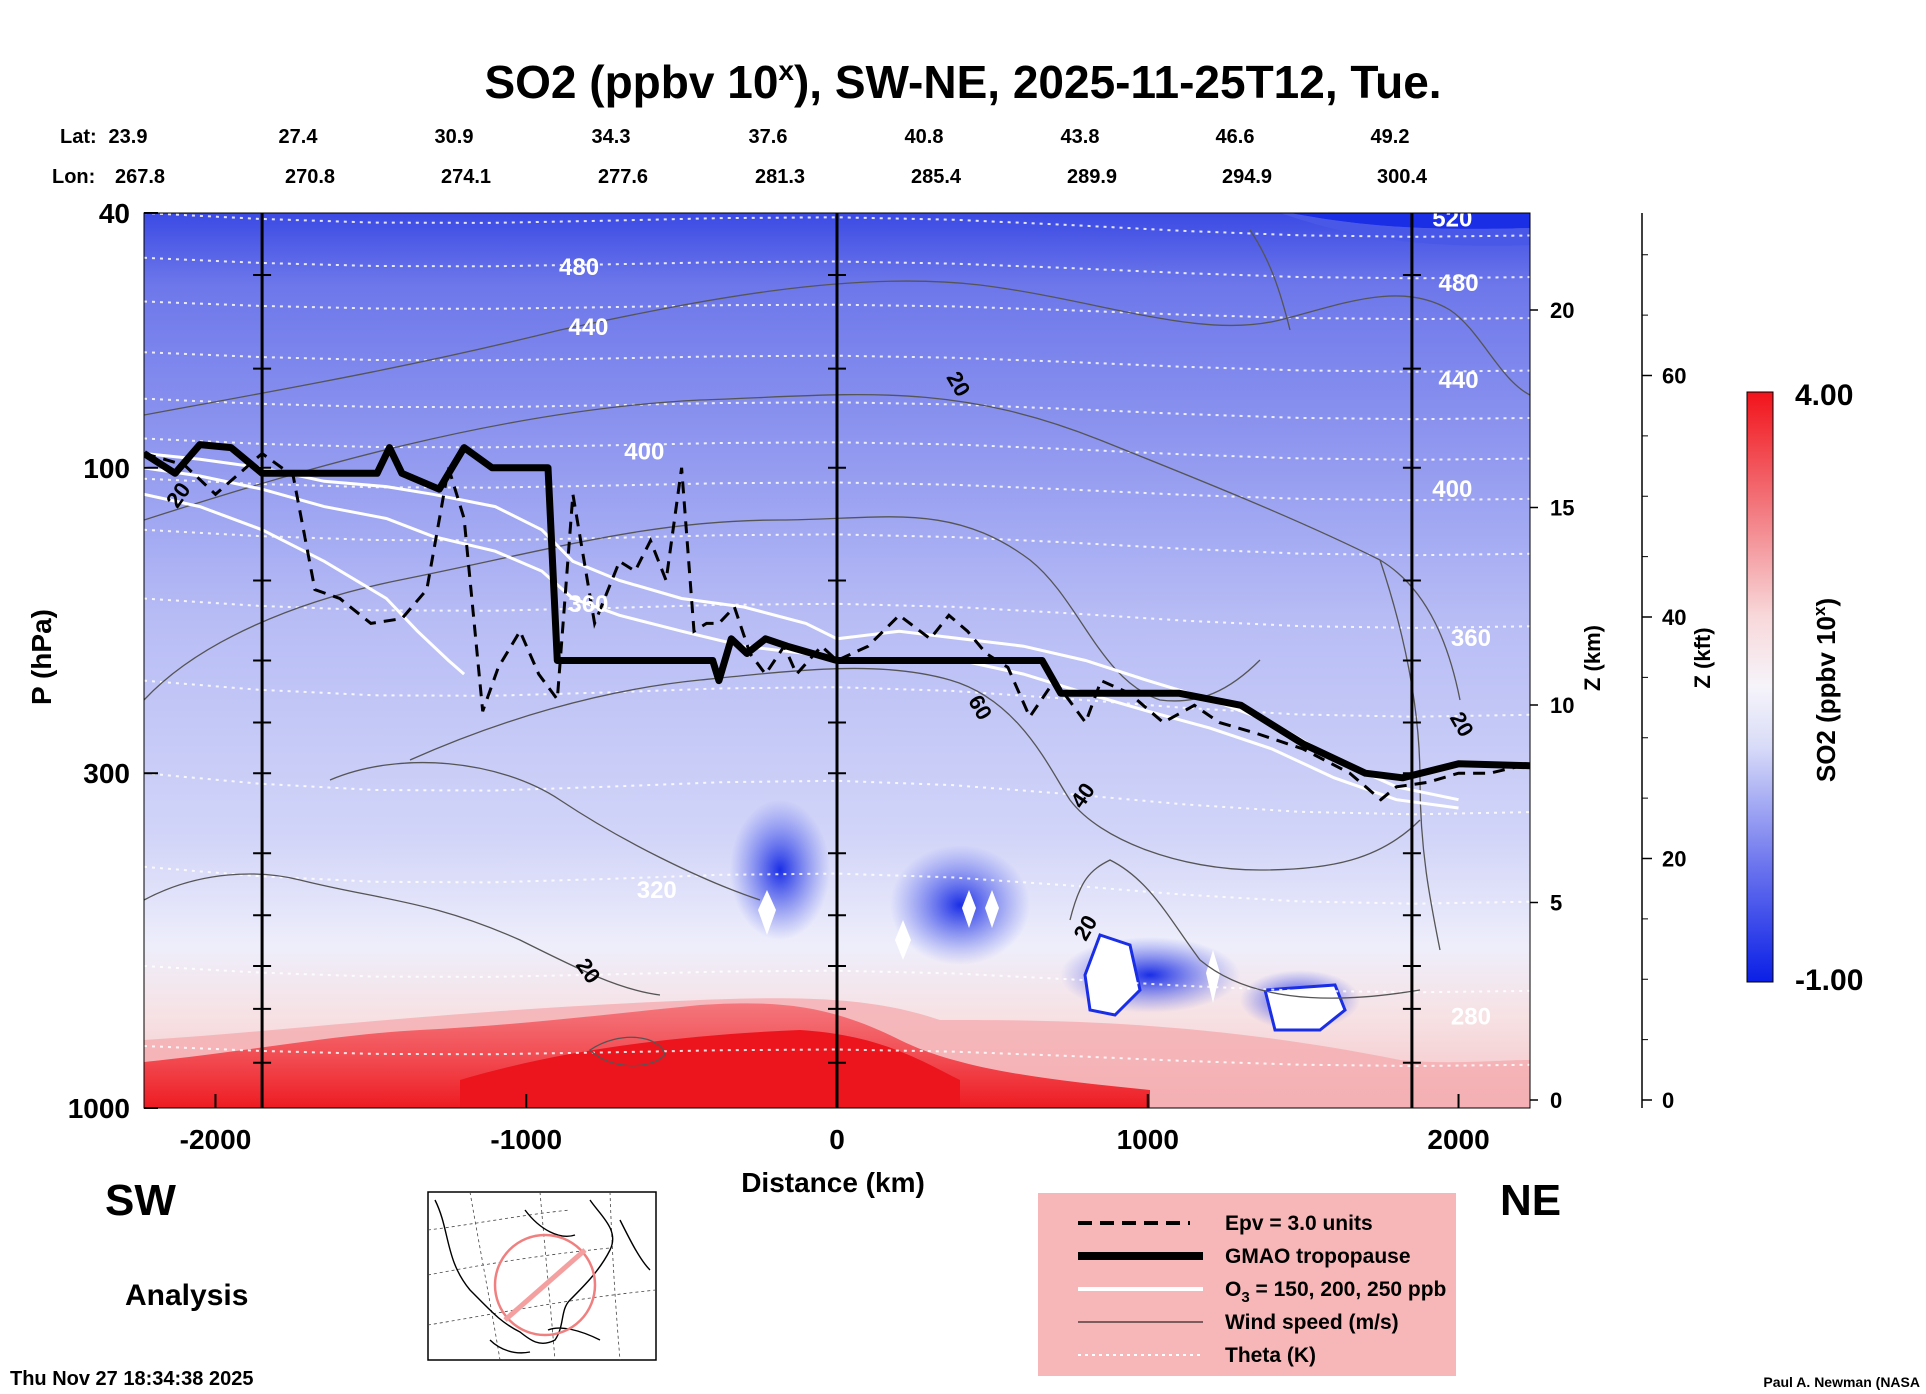 Image resolution: width=1926 pixels, height=1394 pixels. Describe the element at coordinates (924, 137) in the screenshot. I see `lat-value: 40.8` at that location.